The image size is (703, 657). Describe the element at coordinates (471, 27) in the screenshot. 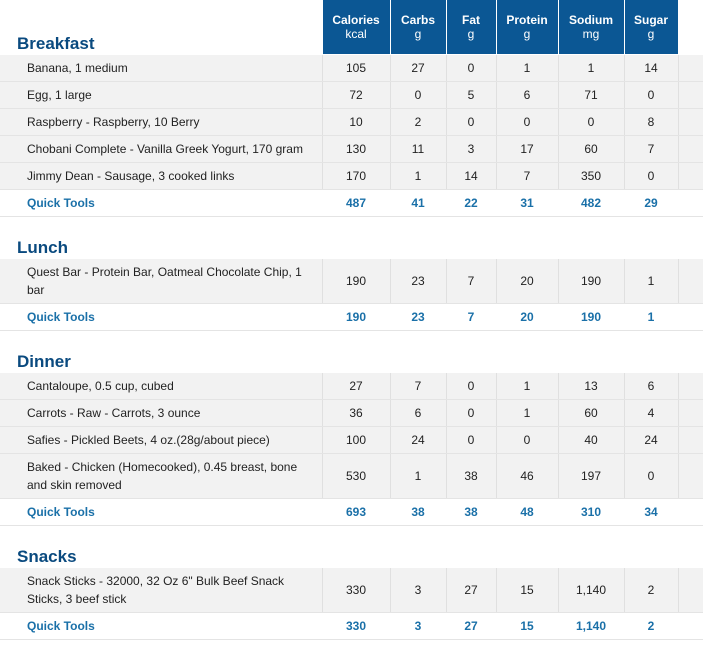

I see `column-header-2: Fat g` at that location.